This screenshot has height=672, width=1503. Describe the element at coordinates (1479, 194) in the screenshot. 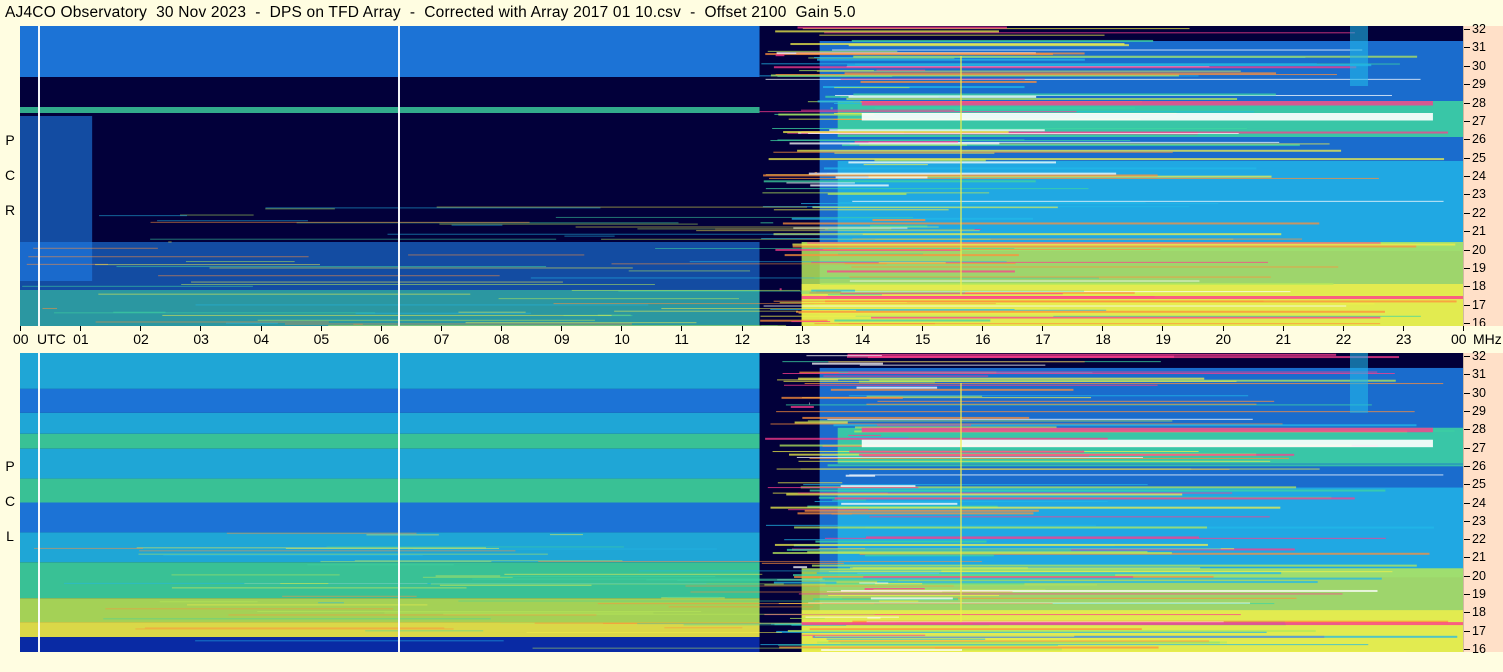

I see `rcp-freq-tick-label: 23` at that location.